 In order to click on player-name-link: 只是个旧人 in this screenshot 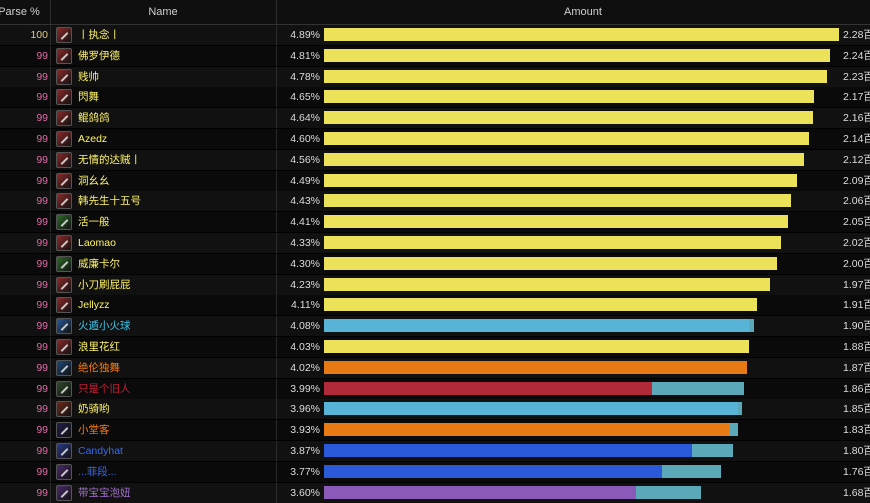, I will do `click(104, 388)`.